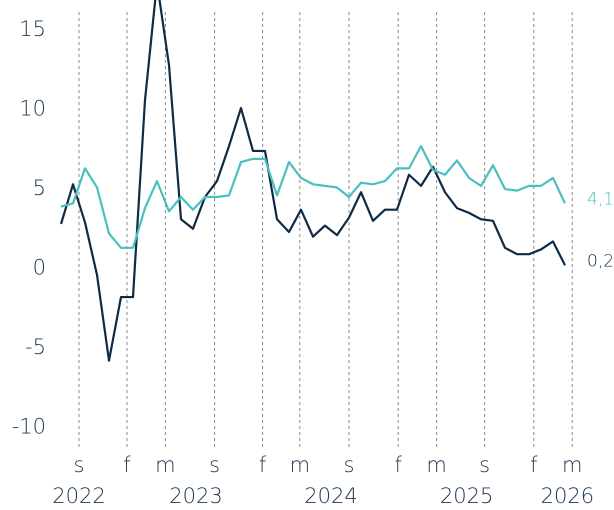 Image resolution: width=614 pixels, height=510 pixels. Describe the element at coordinates (567, 496) in the screenshot. I see `year-label: 2026` at that location.